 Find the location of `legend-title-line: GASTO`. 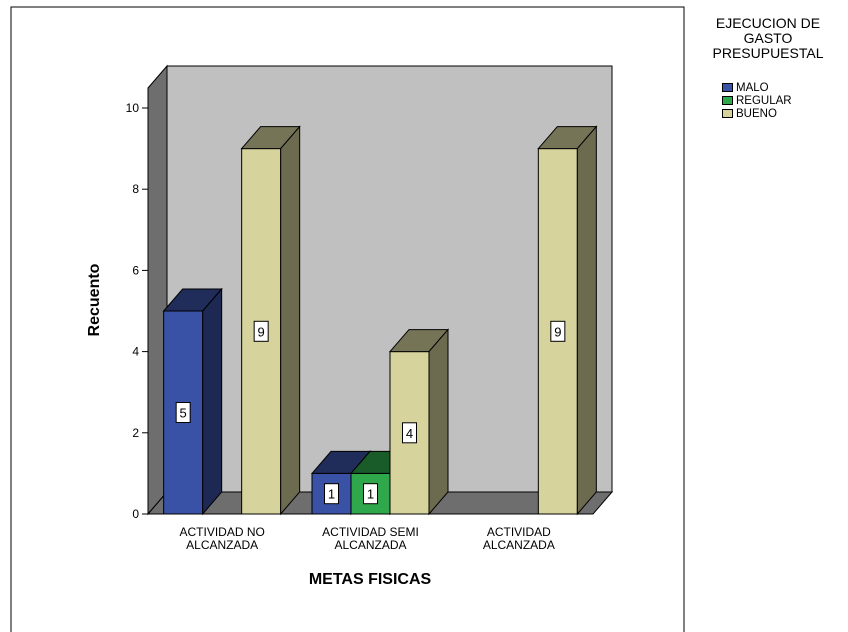

legend-title-line: GASTO is located at coordinates (768, 38).